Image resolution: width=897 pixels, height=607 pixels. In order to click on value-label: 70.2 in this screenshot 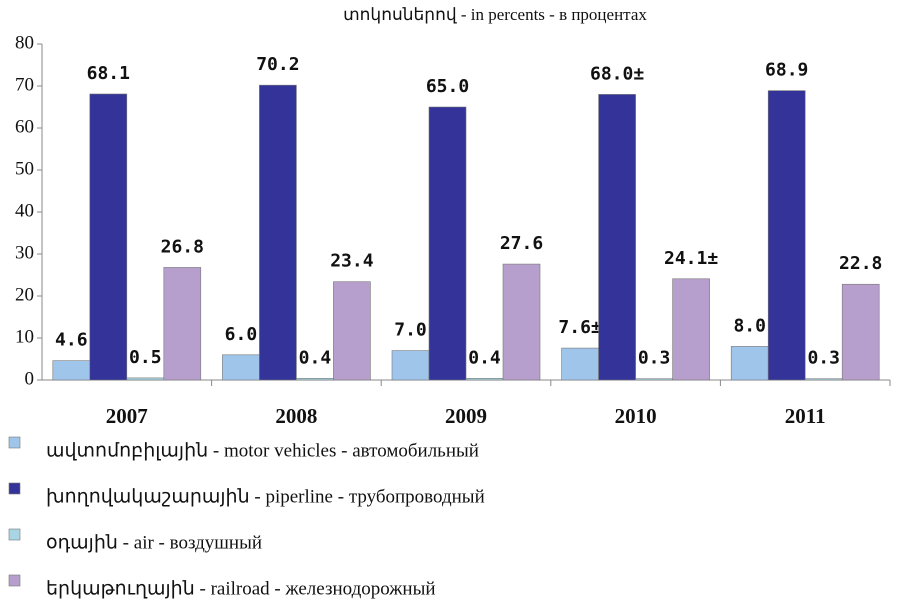, I will do `click(277, 64)`.